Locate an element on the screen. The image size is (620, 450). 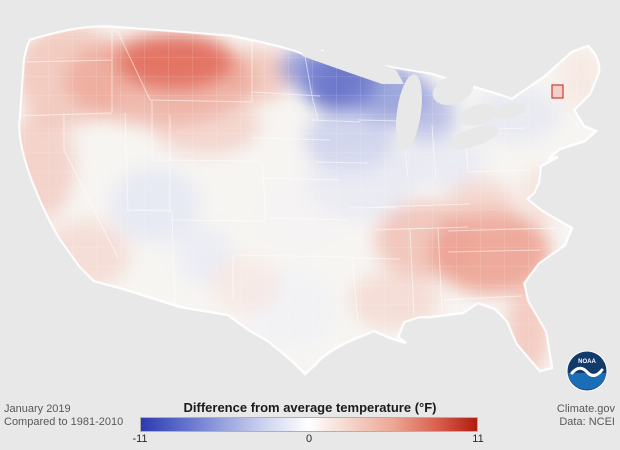
period-block: January 2019 Compared to 1981-2010 is located at coordinates (63, 416).